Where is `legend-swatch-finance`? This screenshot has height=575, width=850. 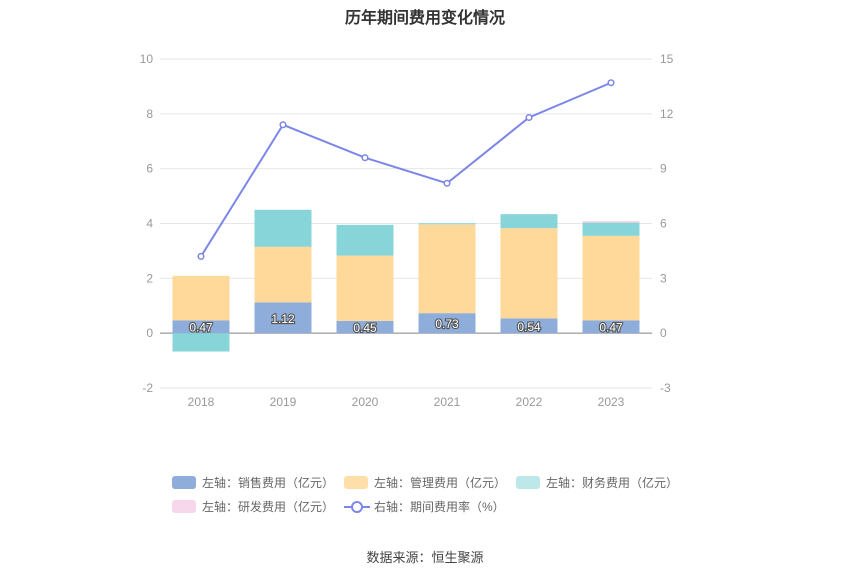
legend-swatch-finance is located at coordinates (528, 482).